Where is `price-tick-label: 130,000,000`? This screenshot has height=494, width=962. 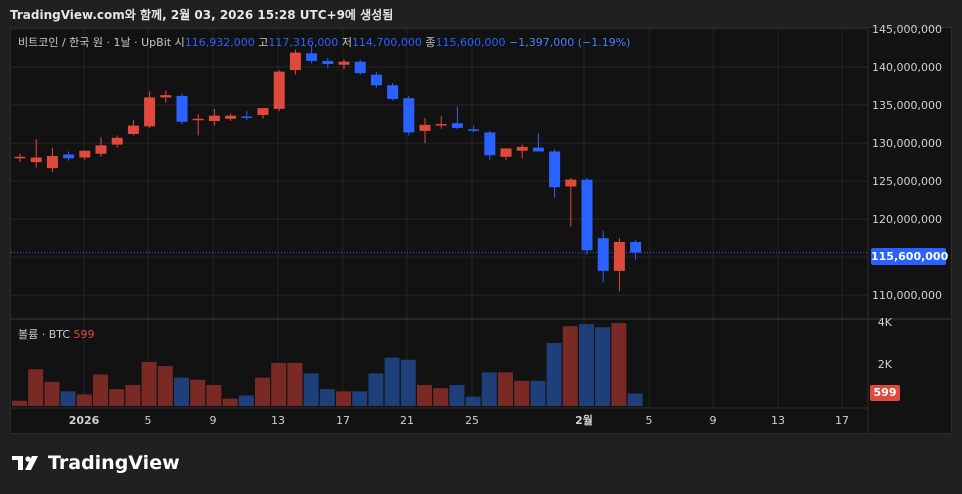
price-tick-label: 130,000,000 is located at coordinates (907, 143).